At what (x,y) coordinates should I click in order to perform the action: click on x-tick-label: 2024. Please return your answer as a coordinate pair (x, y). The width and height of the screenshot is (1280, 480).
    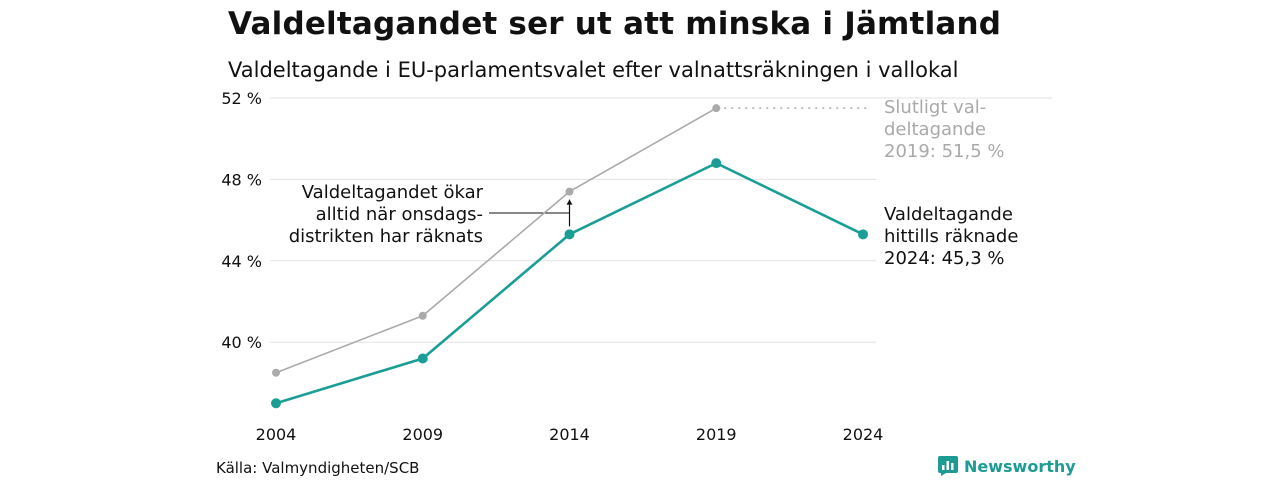
    Looking at the image, I should click on (863, 434).